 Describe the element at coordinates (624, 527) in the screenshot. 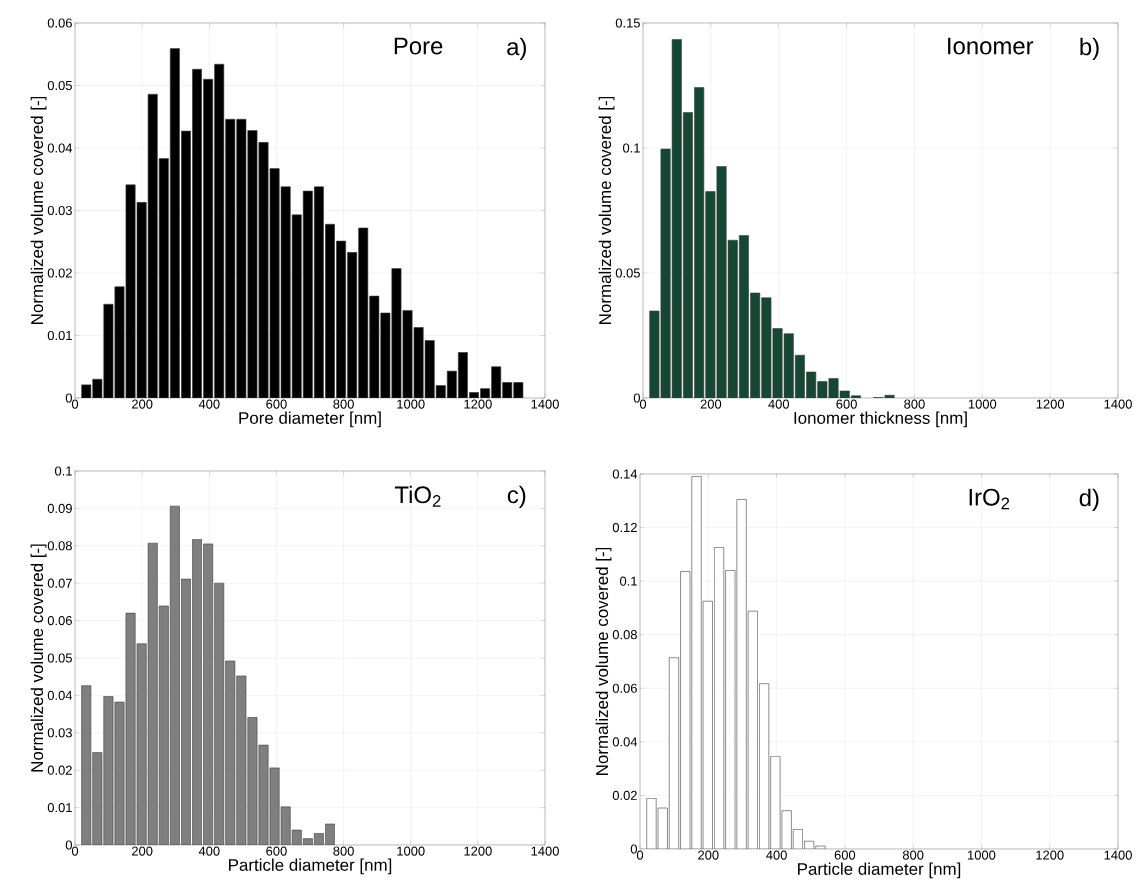

I see `y-tick-label: 0.12` at that location.